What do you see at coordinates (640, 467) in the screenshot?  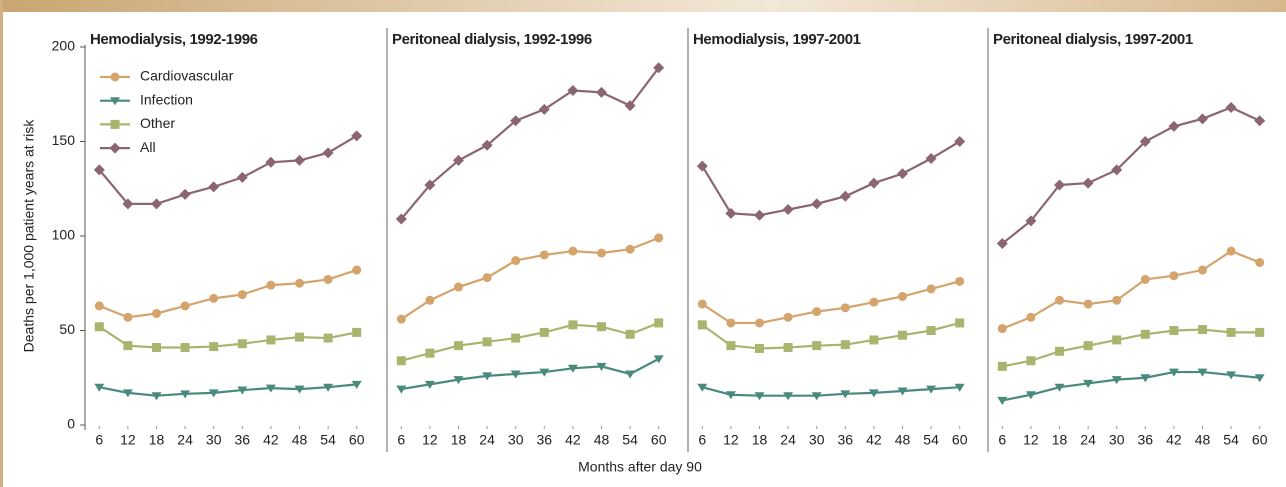 I see `x-axis-label: Months after day 90` at bounding box center [640, 467].